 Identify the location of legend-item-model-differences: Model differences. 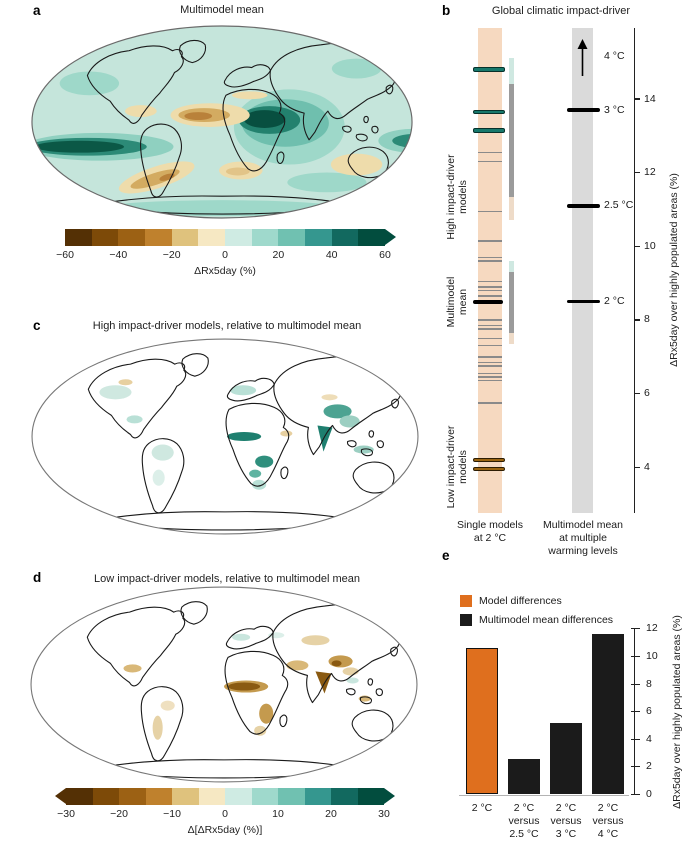
(511, 601).